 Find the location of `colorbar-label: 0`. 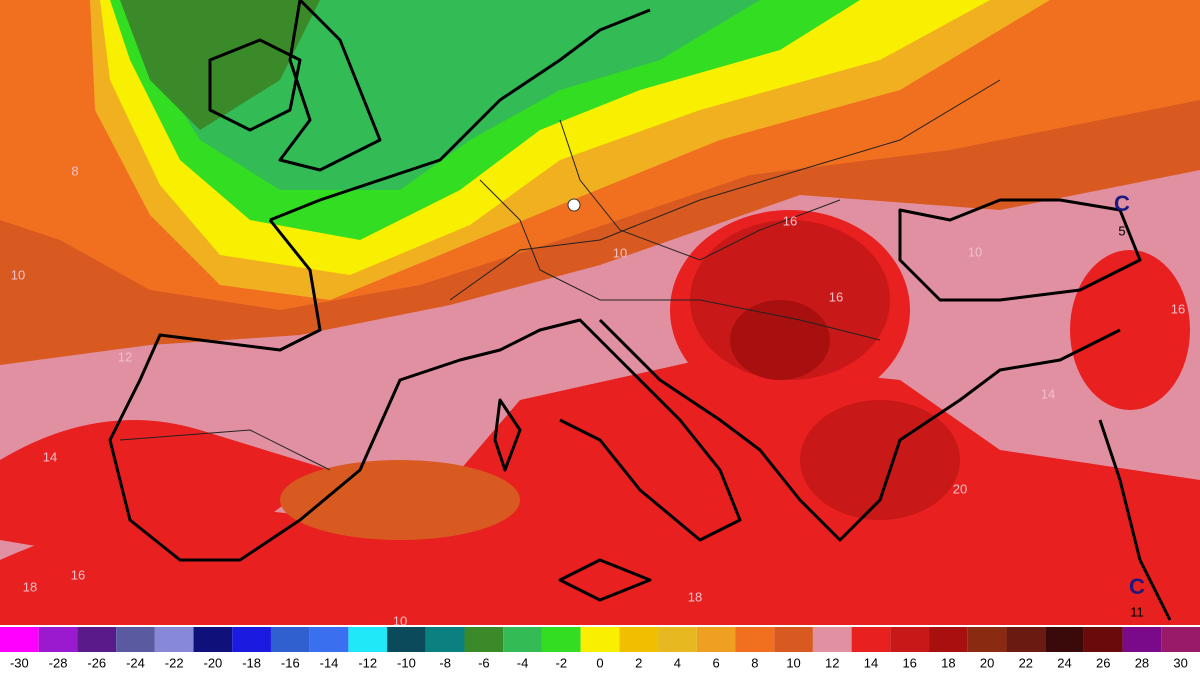

colorbar-label: 0 is located at coordinates (599, 662).